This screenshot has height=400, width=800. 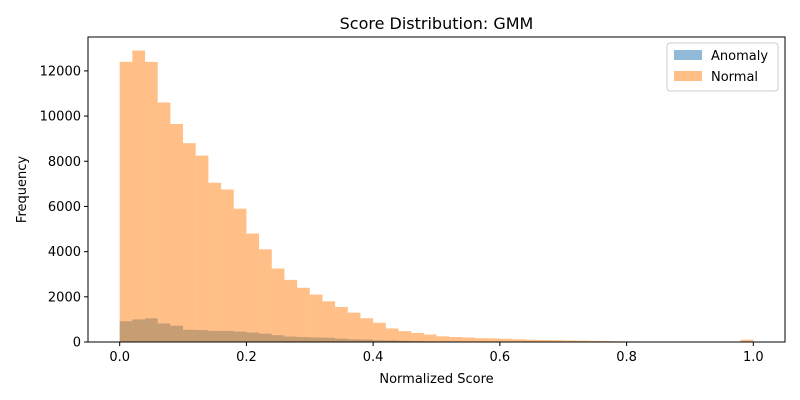 I want to click on chart-title: Score Distribution: GMM, so click(x=437, y=23).